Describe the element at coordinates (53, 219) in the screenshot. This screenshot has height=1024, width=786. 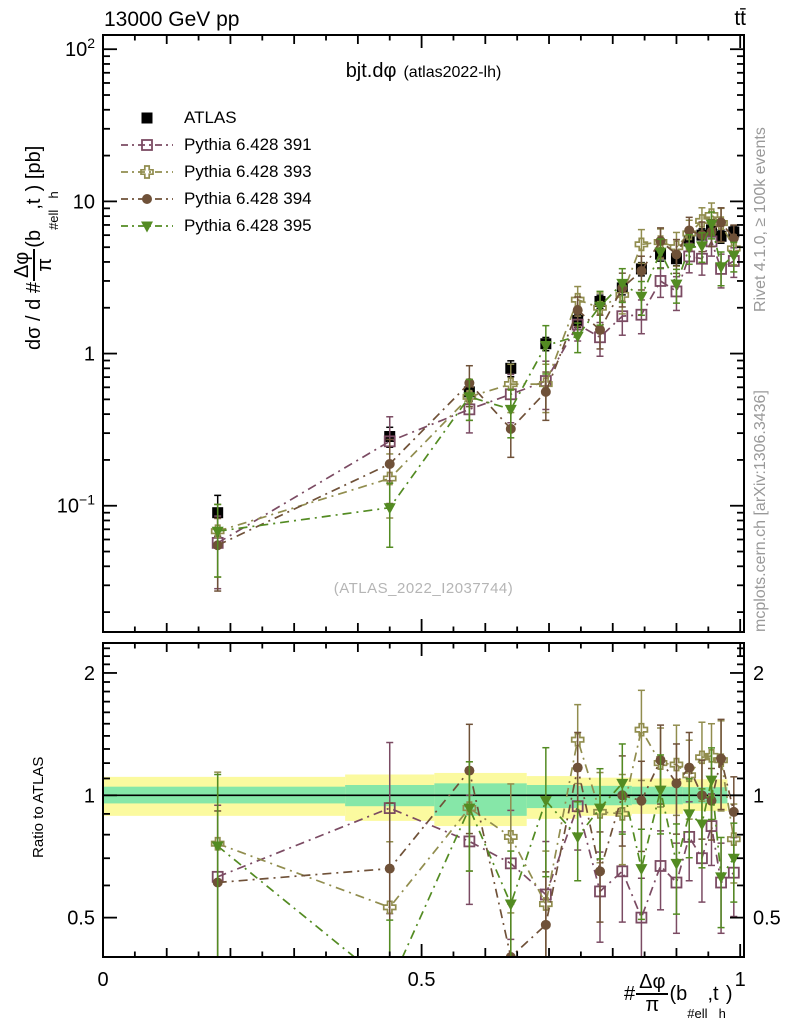
I see `y-label-sub1: #ell` at that location.